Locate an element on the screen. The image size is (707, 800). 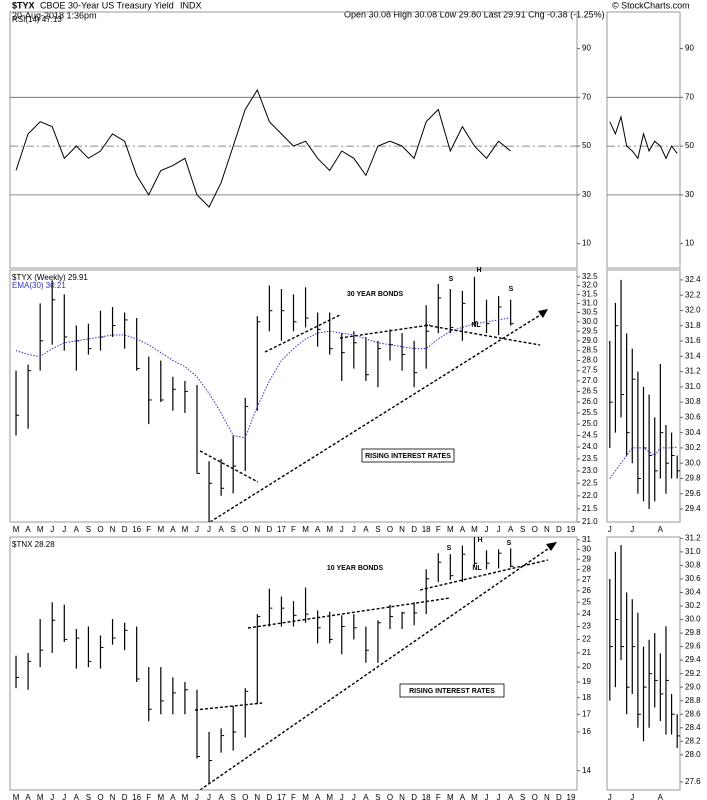
y-tick-label: 29.6 is located at coordinates (693, 646).